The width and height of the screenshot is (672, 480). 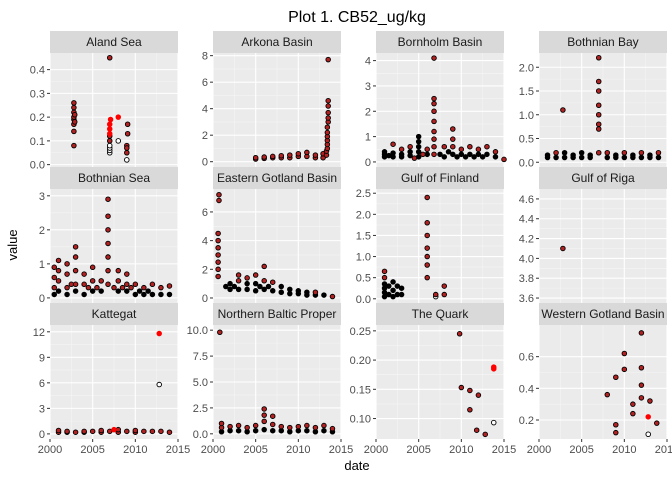 What do you see at coordinates (360, 332) in the screenshot?
I see `y-tick-label: 0.25` at bounding box center [360, 332].